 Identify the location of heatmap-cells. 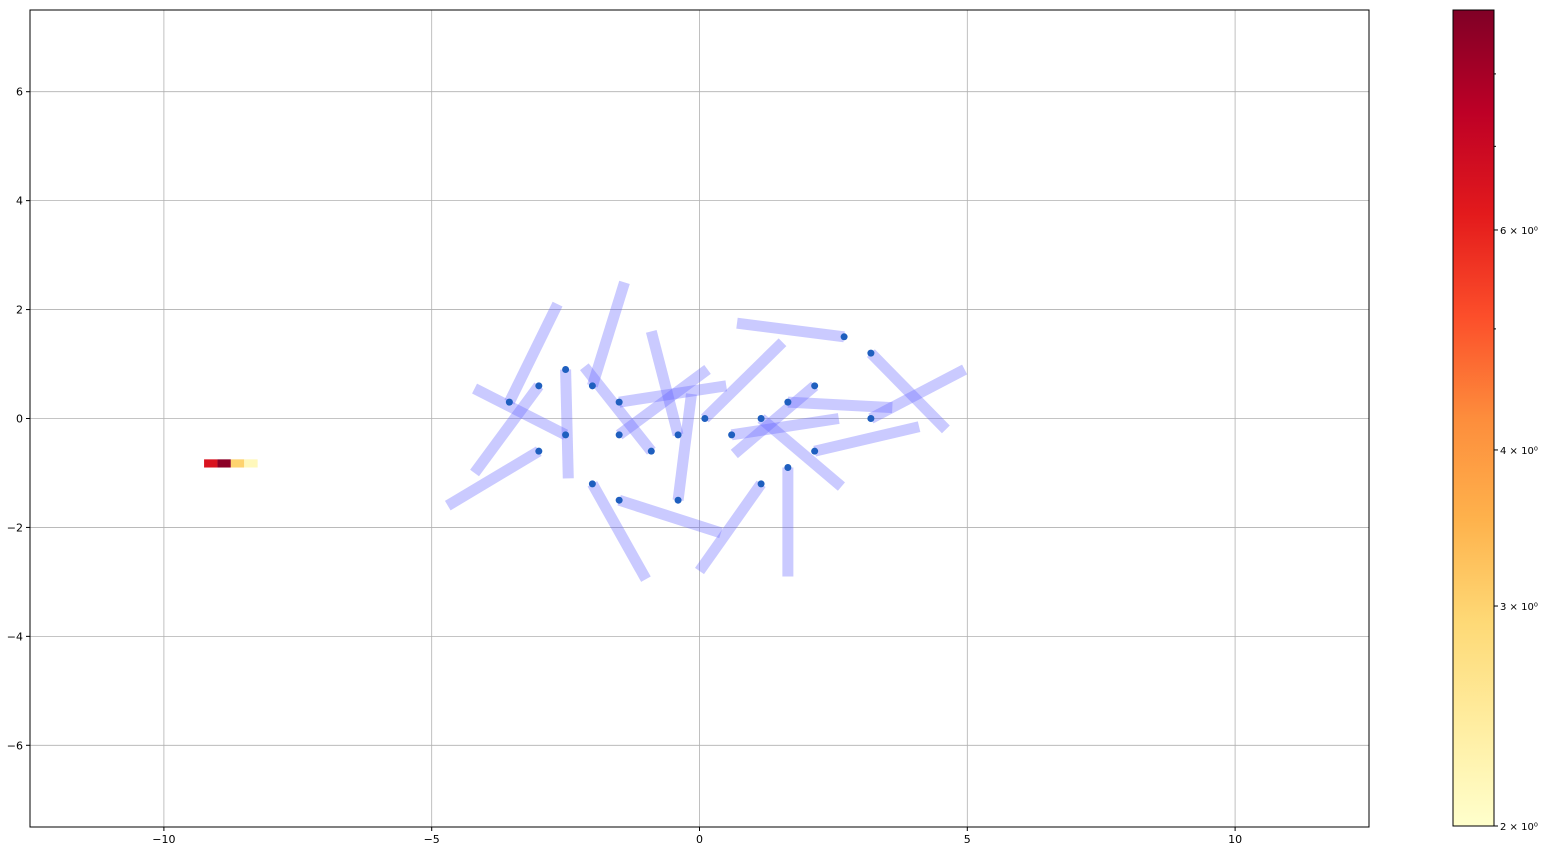
(231, 463).